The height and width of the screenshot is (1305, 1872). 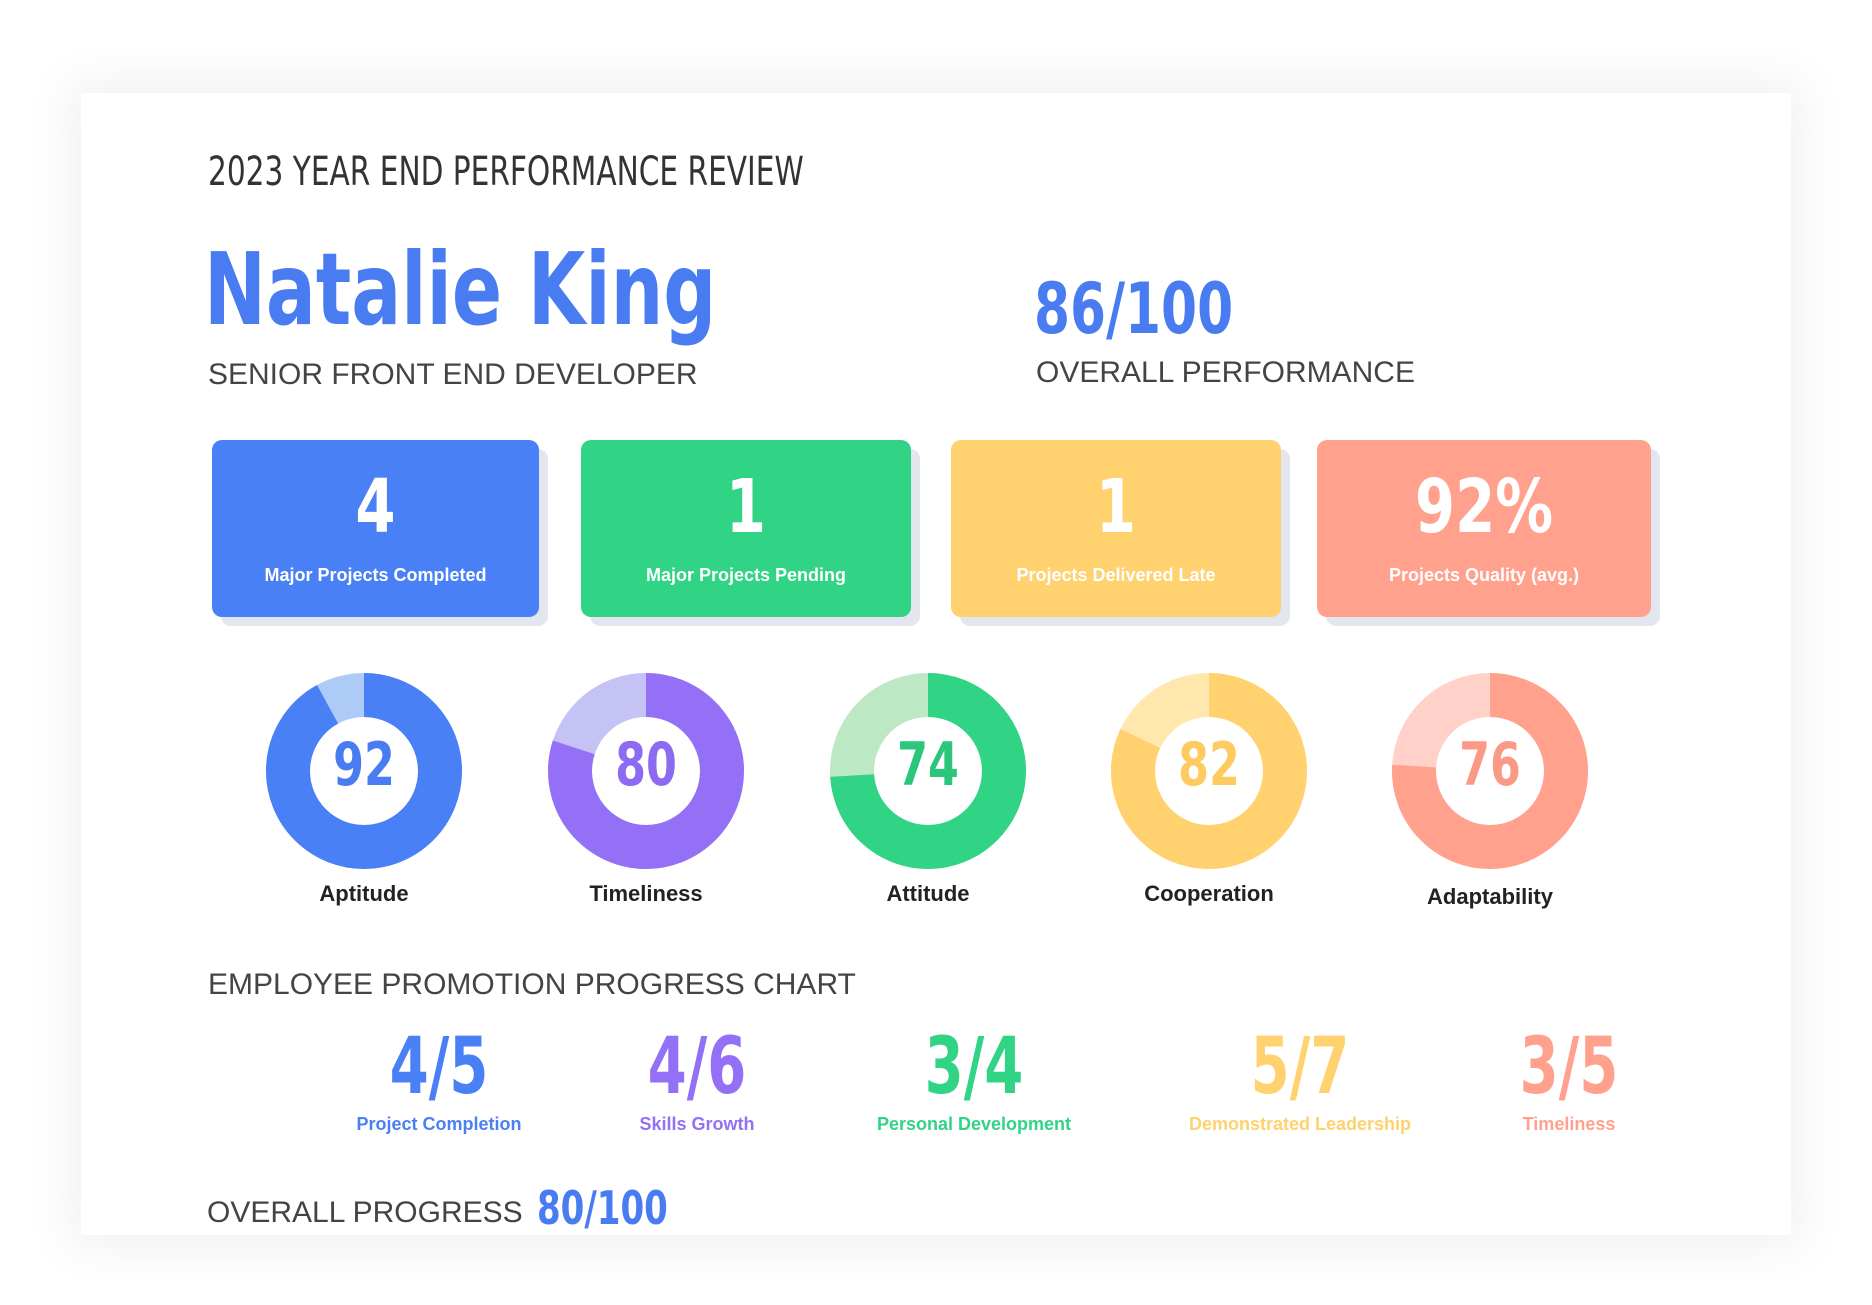 I want to click on donut-attitude: 74, so click(x=928, y=771).